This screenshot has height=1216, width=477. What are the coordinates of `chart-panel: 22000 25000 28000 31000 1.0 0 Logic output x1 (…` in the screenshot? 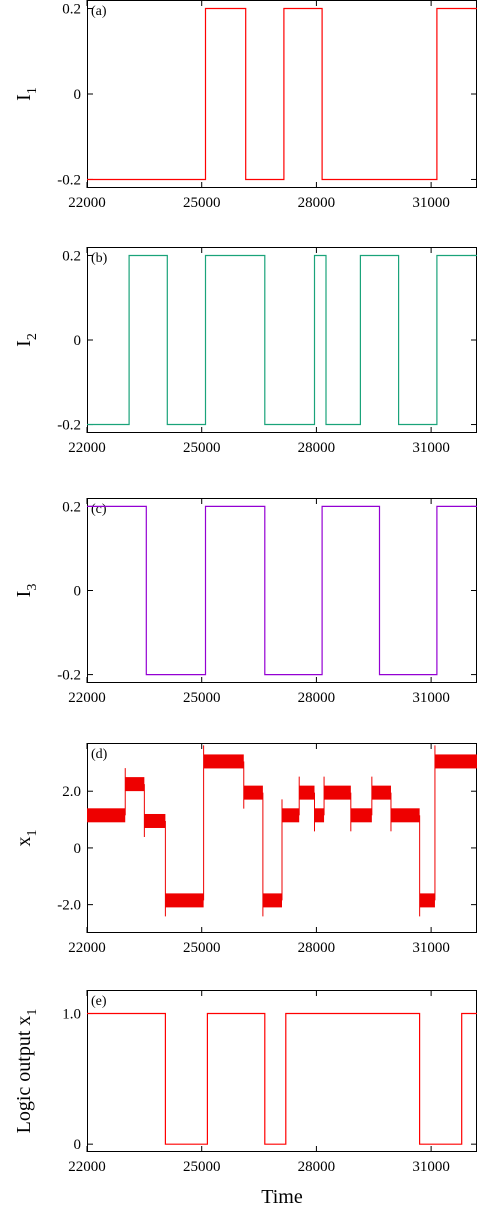 It's located at (245, 1082).